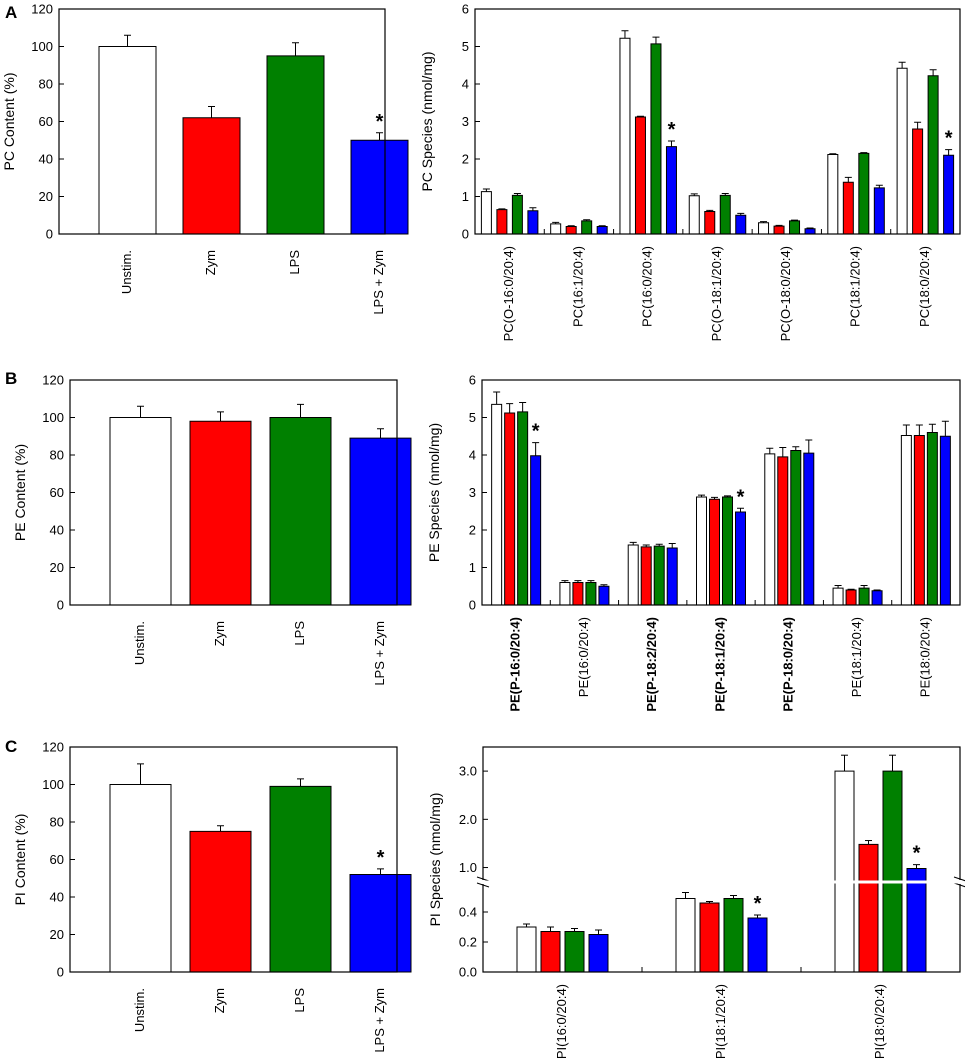  What do you see at coordinates (465, 234) in the screenshot?
I see `pc-species-ytick-label: 0` at bounding box center [465, 234].